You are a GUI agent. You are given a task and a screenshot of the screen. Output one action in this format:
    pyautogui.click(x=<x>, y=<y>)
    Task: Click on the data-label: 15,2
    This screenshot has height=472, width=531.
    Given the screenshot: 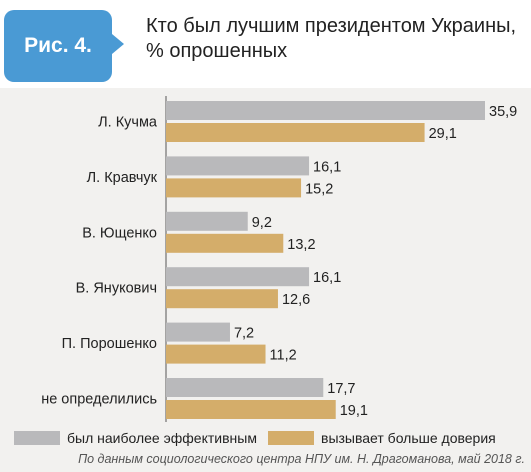 What is the action you would take?
    pyautogui.click(x=319, y=189)
    